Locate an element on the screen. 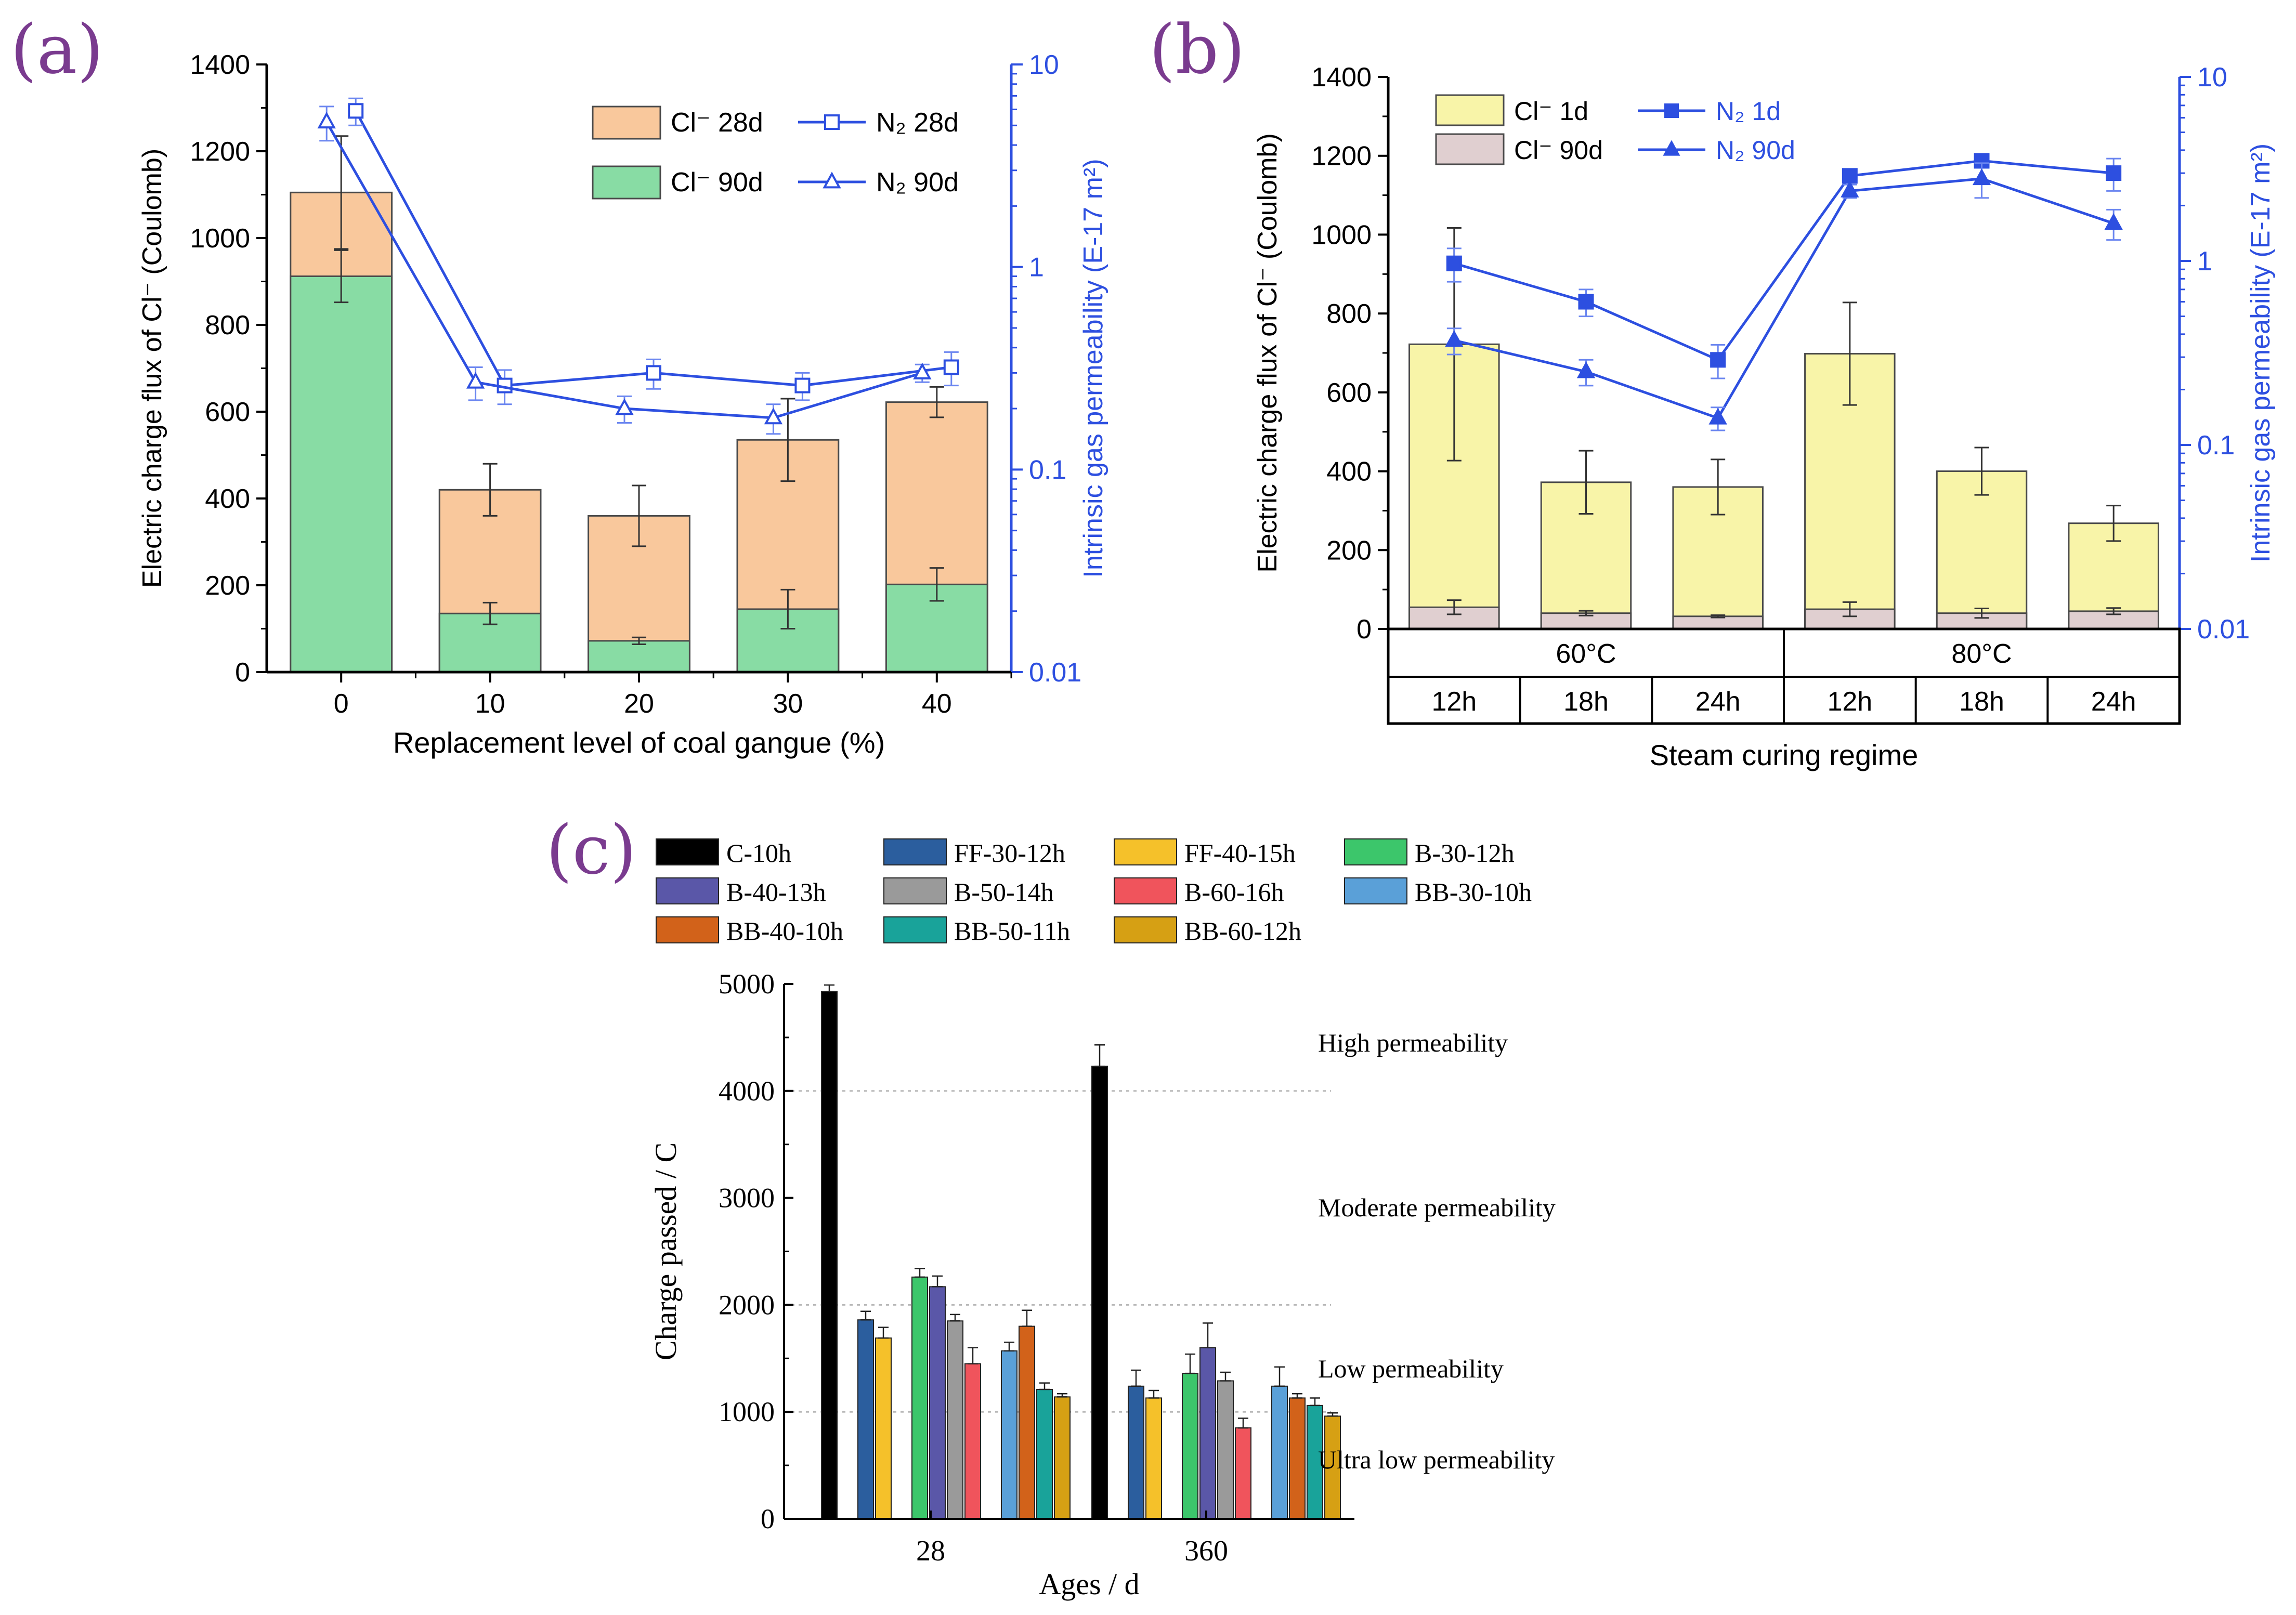  legend-label-c-3: B-30-12h is located at coordinates (1465, 853).